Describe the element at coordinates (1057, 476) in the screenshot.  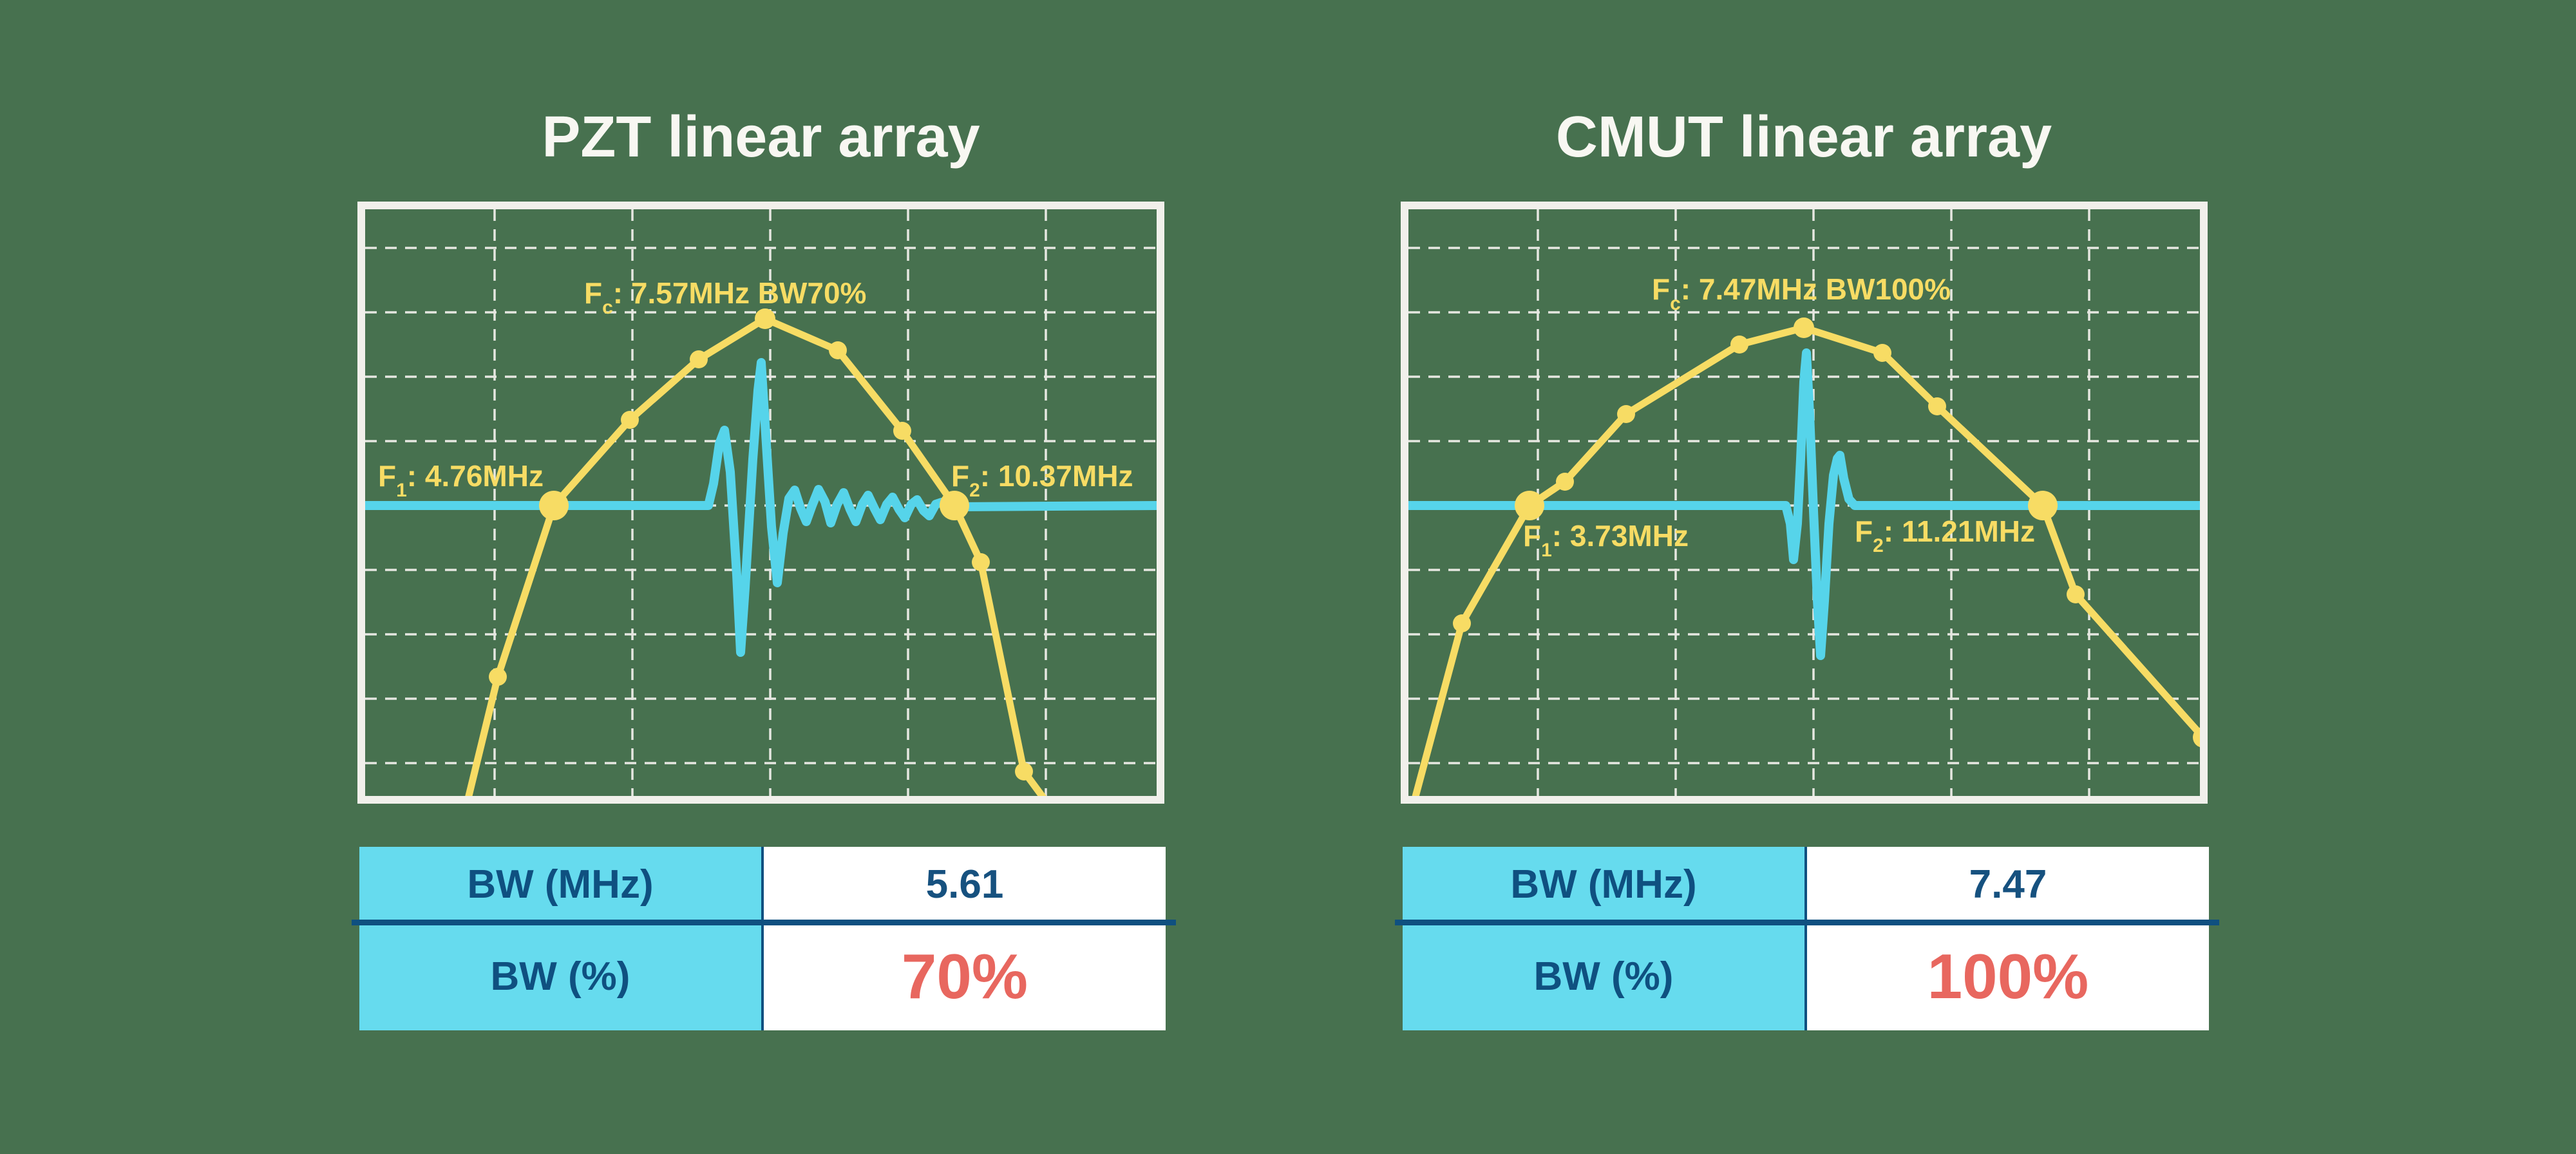
I see `annotation-text: : 10.37MHz` at that location.